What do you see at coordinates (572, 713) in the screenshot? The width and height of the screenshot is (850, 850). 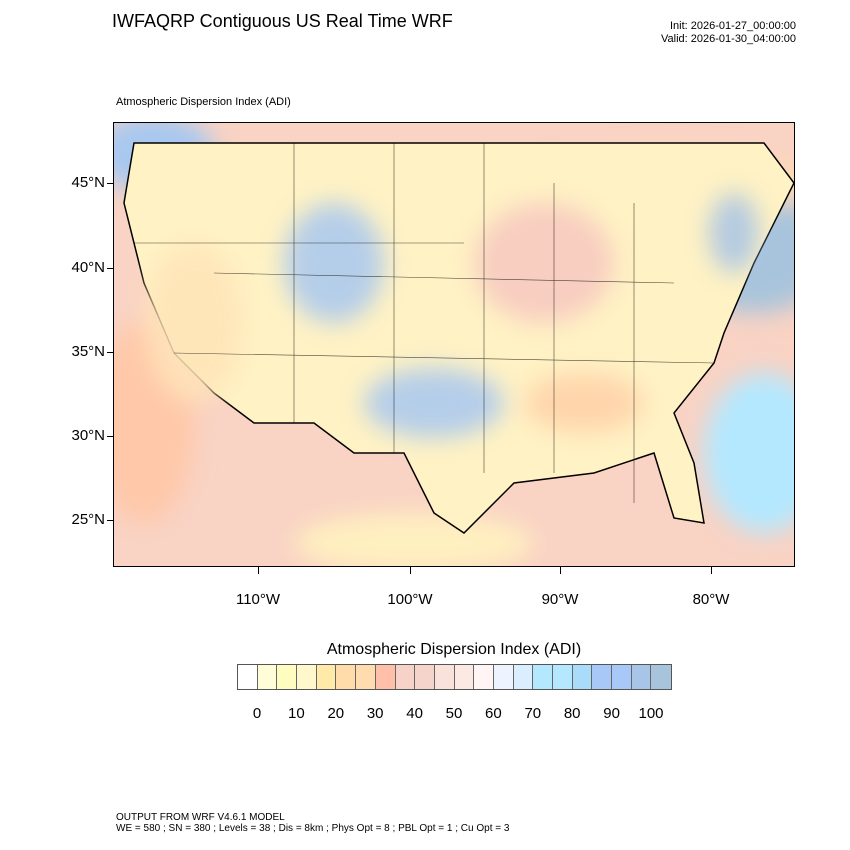 I see `colorbar-label: 80` at bounding box center [572, 713].